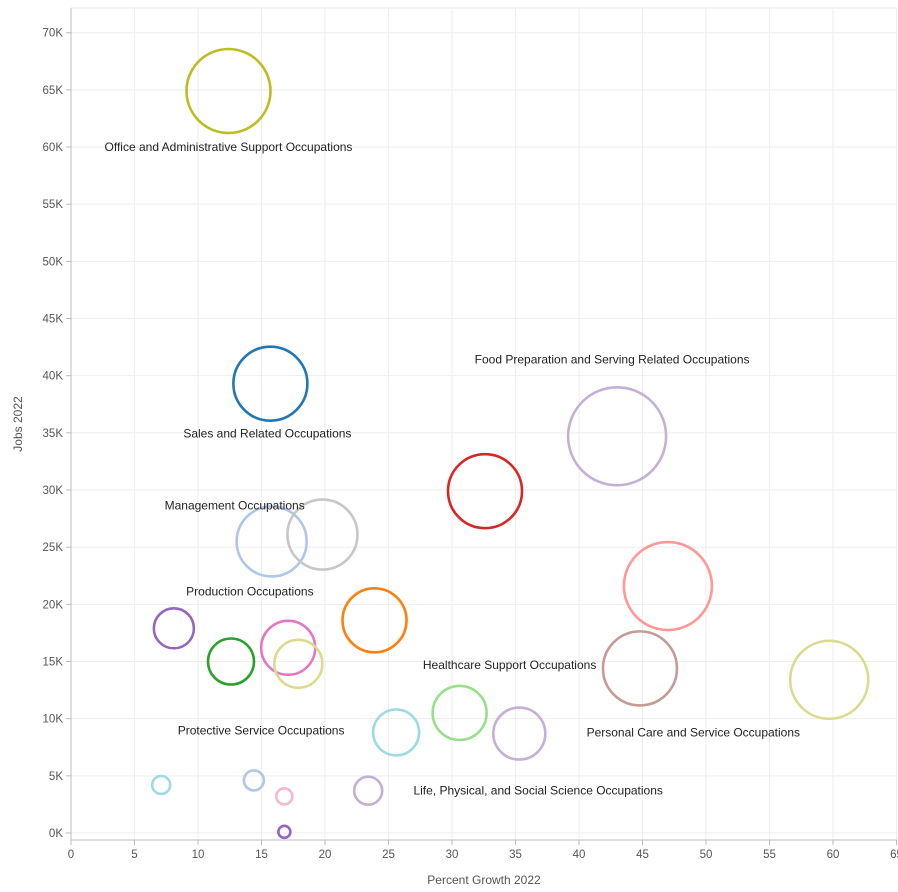 The height and width of the screenshot is (892, 898). What do you see at coordinates (693, 733) in the screenshot?
I see `bubble-label: Personal Care and Service Occupations` at bounding box center [693, 733].